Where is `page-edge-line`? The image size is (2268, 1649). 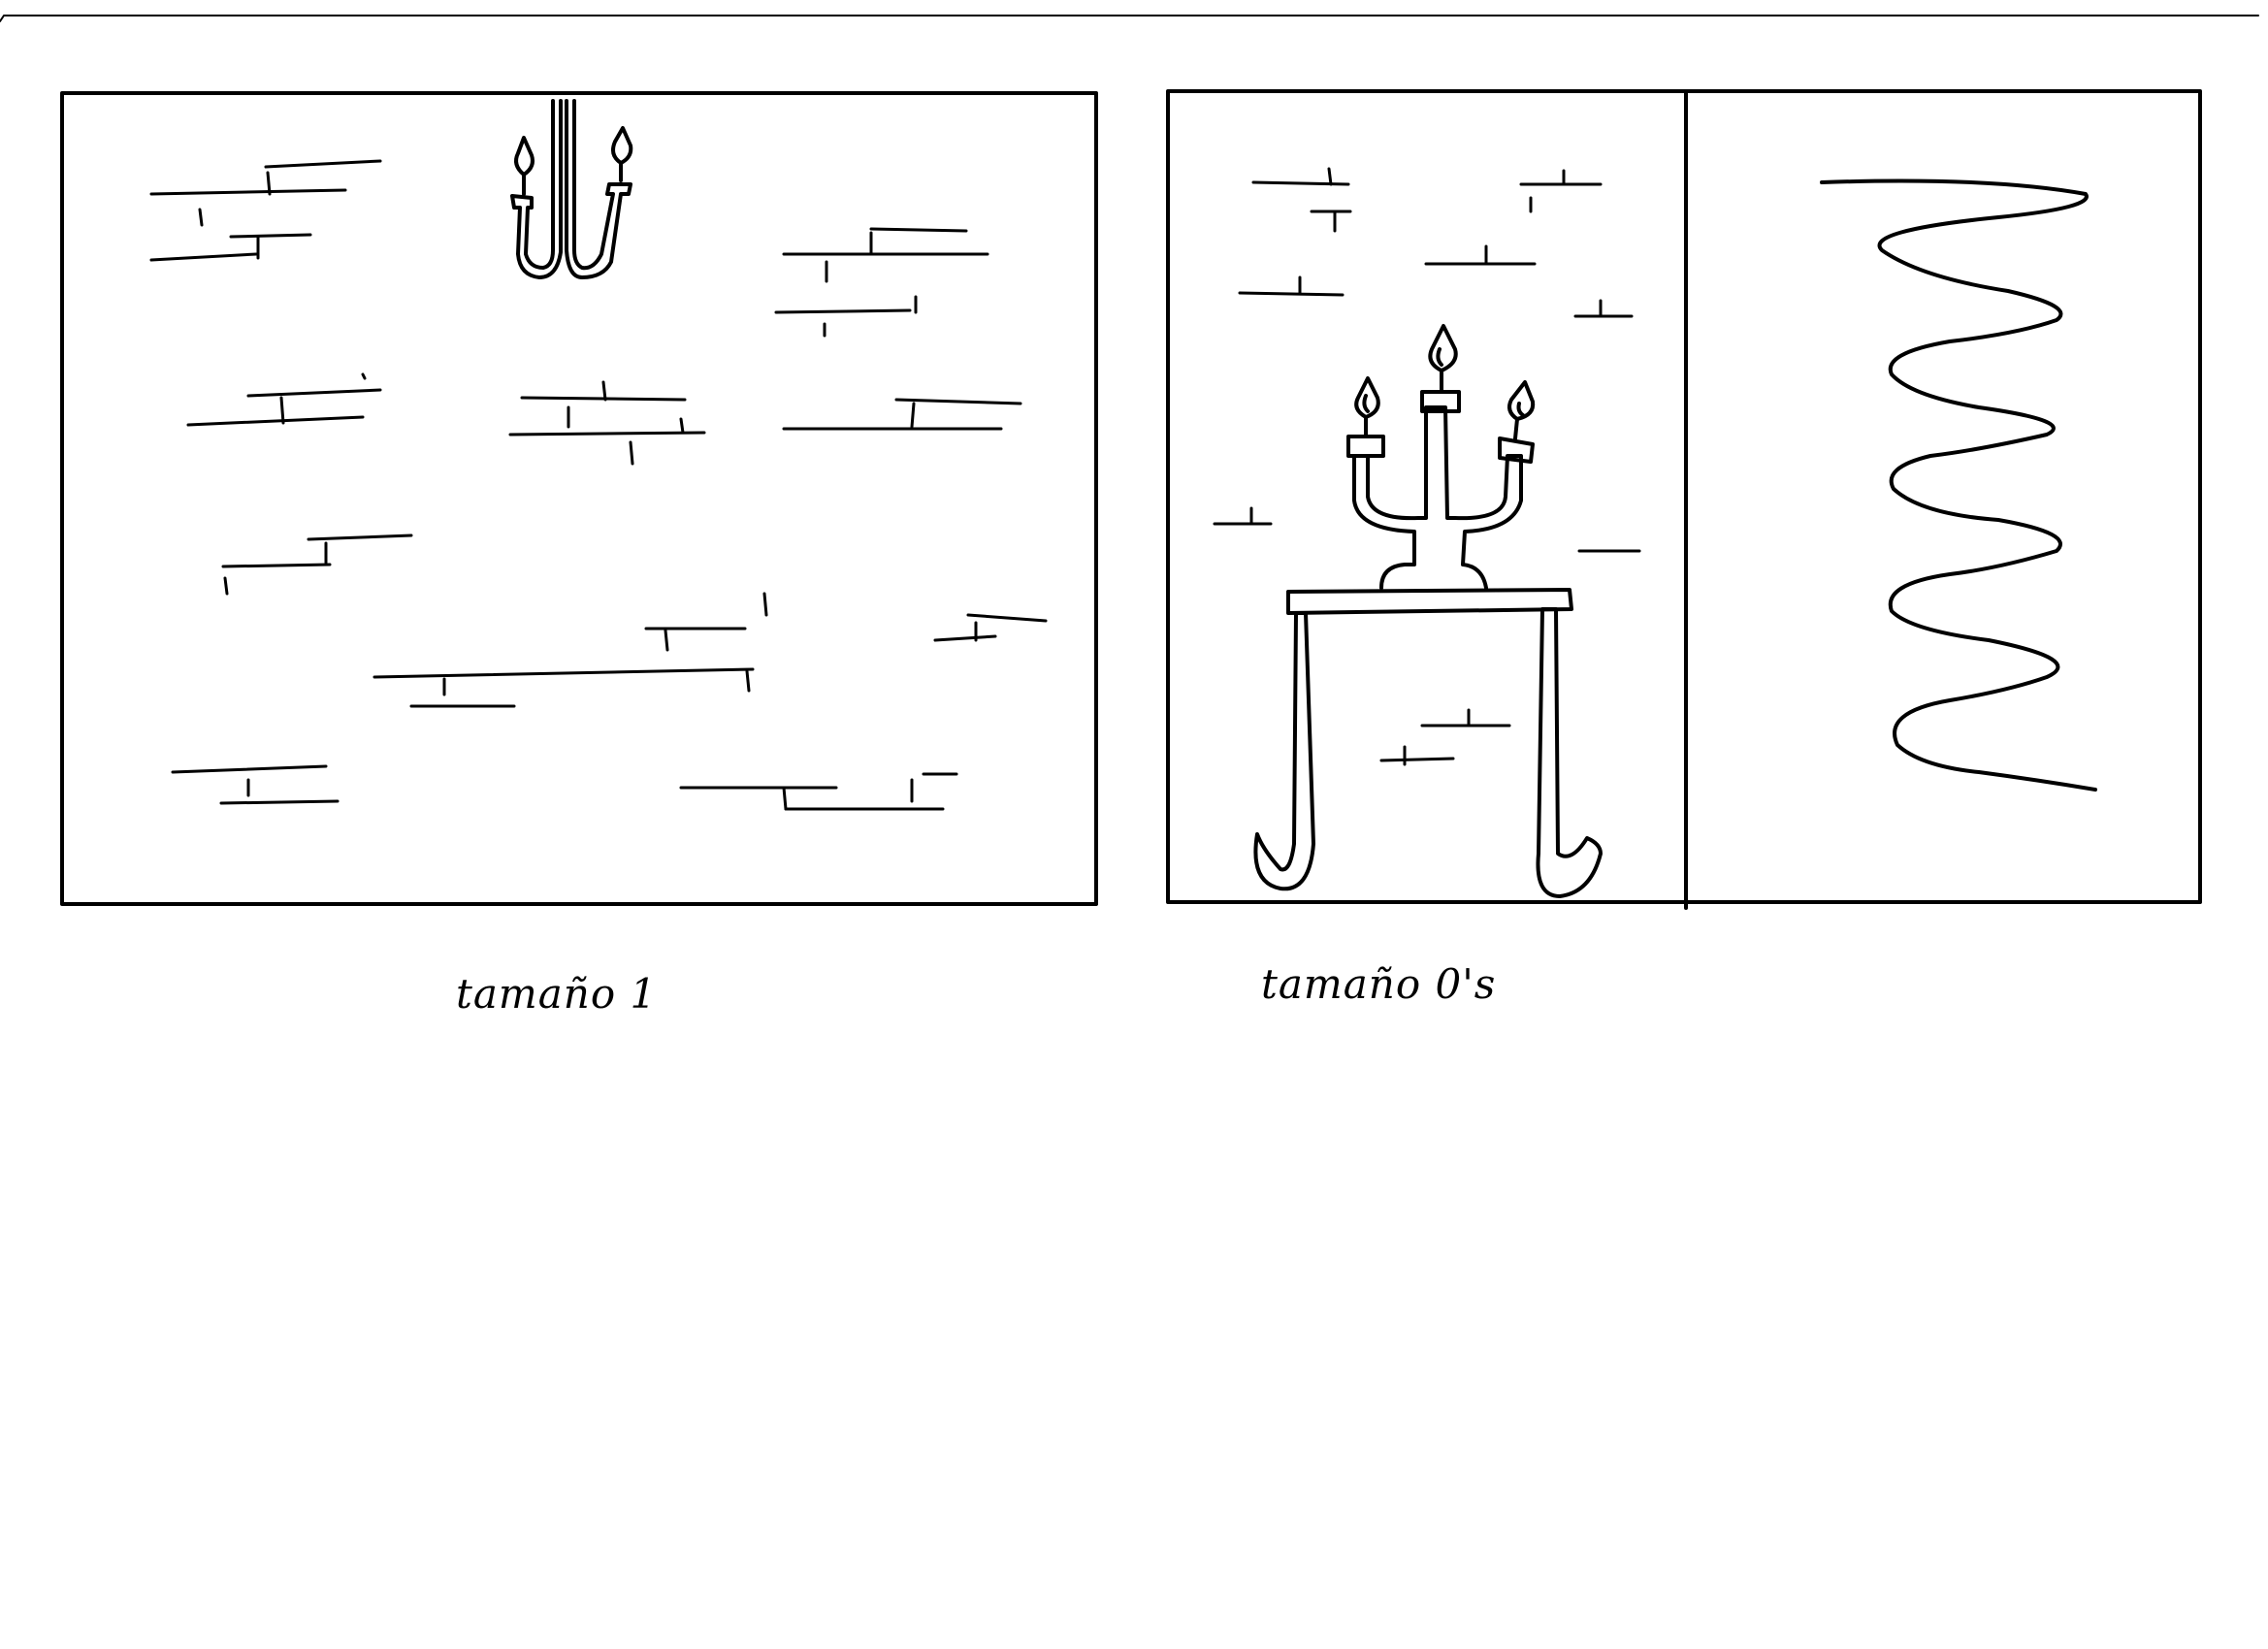
page-edge-line is located at coordinates (1129, 18).